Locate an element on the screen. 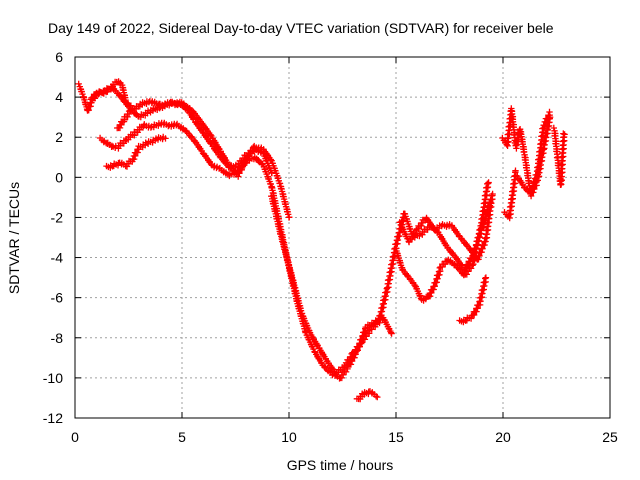  y-tick-label: -2 is located at coordinates (57, 217).